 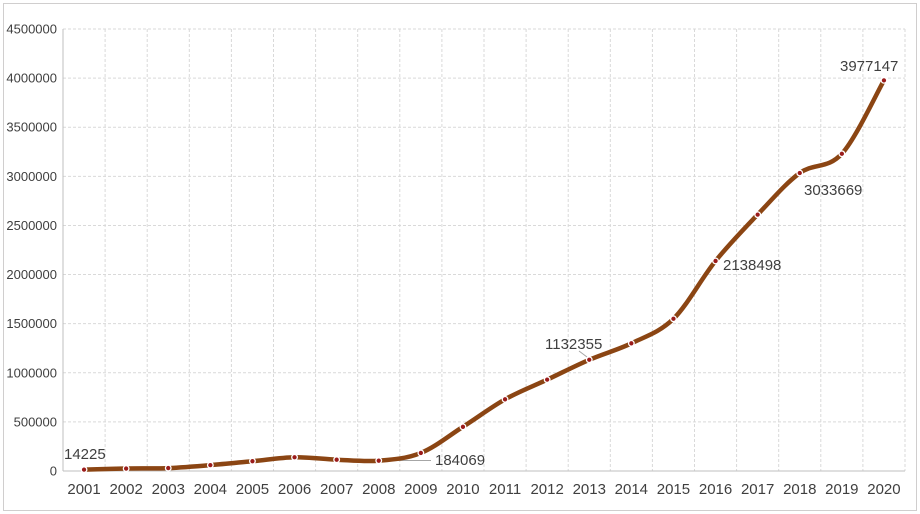 I want to click on x-axis-tick-label: 2003, so click(x=168, y=489).